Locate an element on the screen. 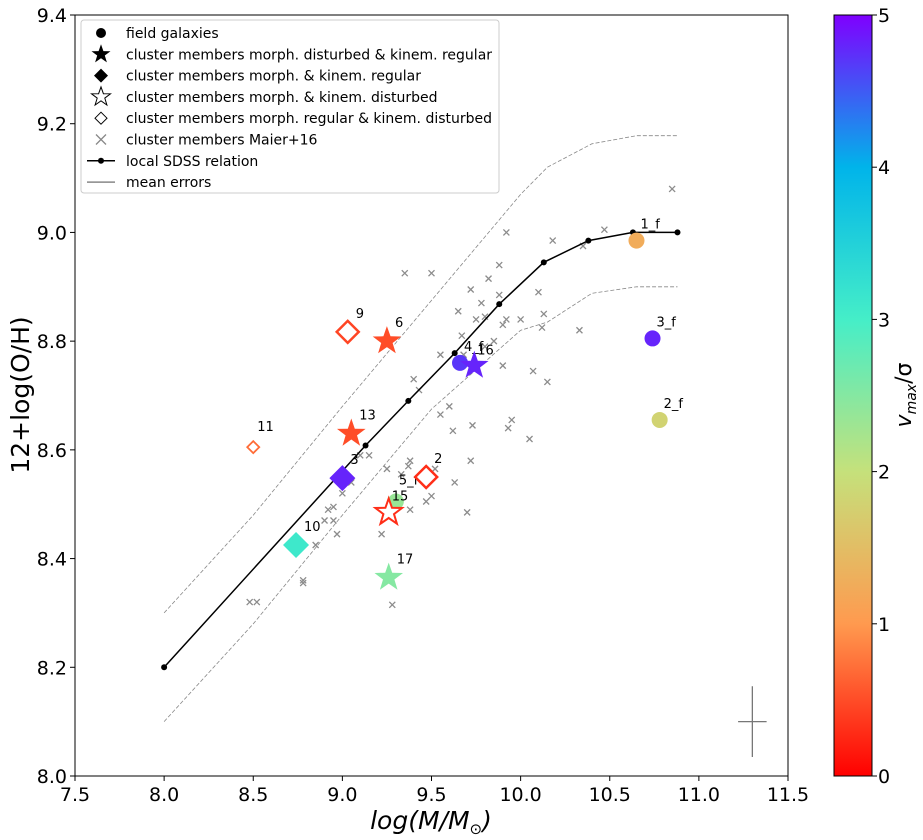 The image size is (923, 840). x-tick-label: 9.0 is located at coordinates (342, 795).